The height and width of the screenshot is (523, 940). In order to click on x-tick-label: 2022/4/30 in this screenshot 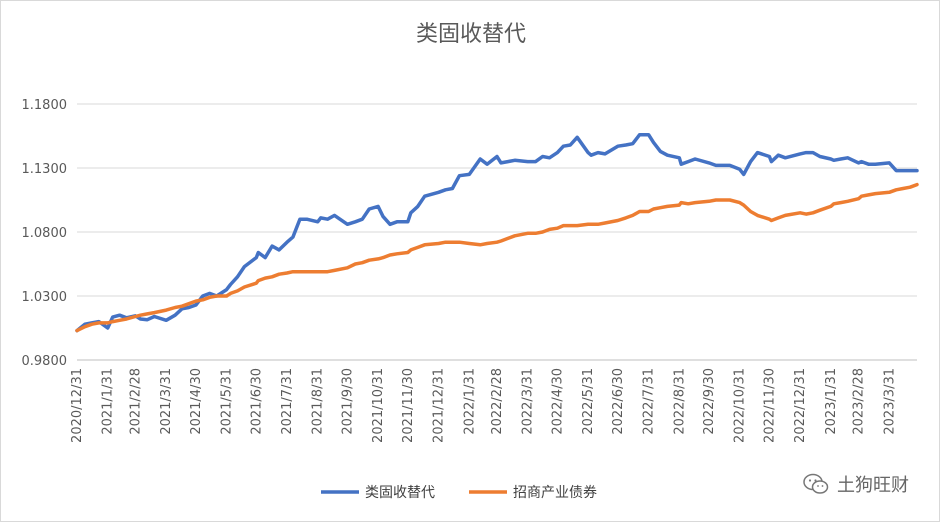, I will do `click(557, 401)`.